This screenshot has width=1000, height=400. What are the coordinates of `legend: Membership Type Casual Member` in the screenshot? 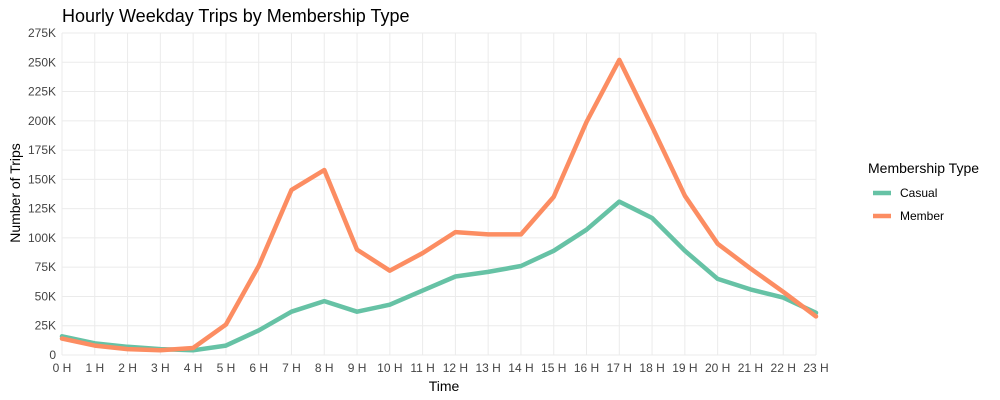 It's located at (923, 191).